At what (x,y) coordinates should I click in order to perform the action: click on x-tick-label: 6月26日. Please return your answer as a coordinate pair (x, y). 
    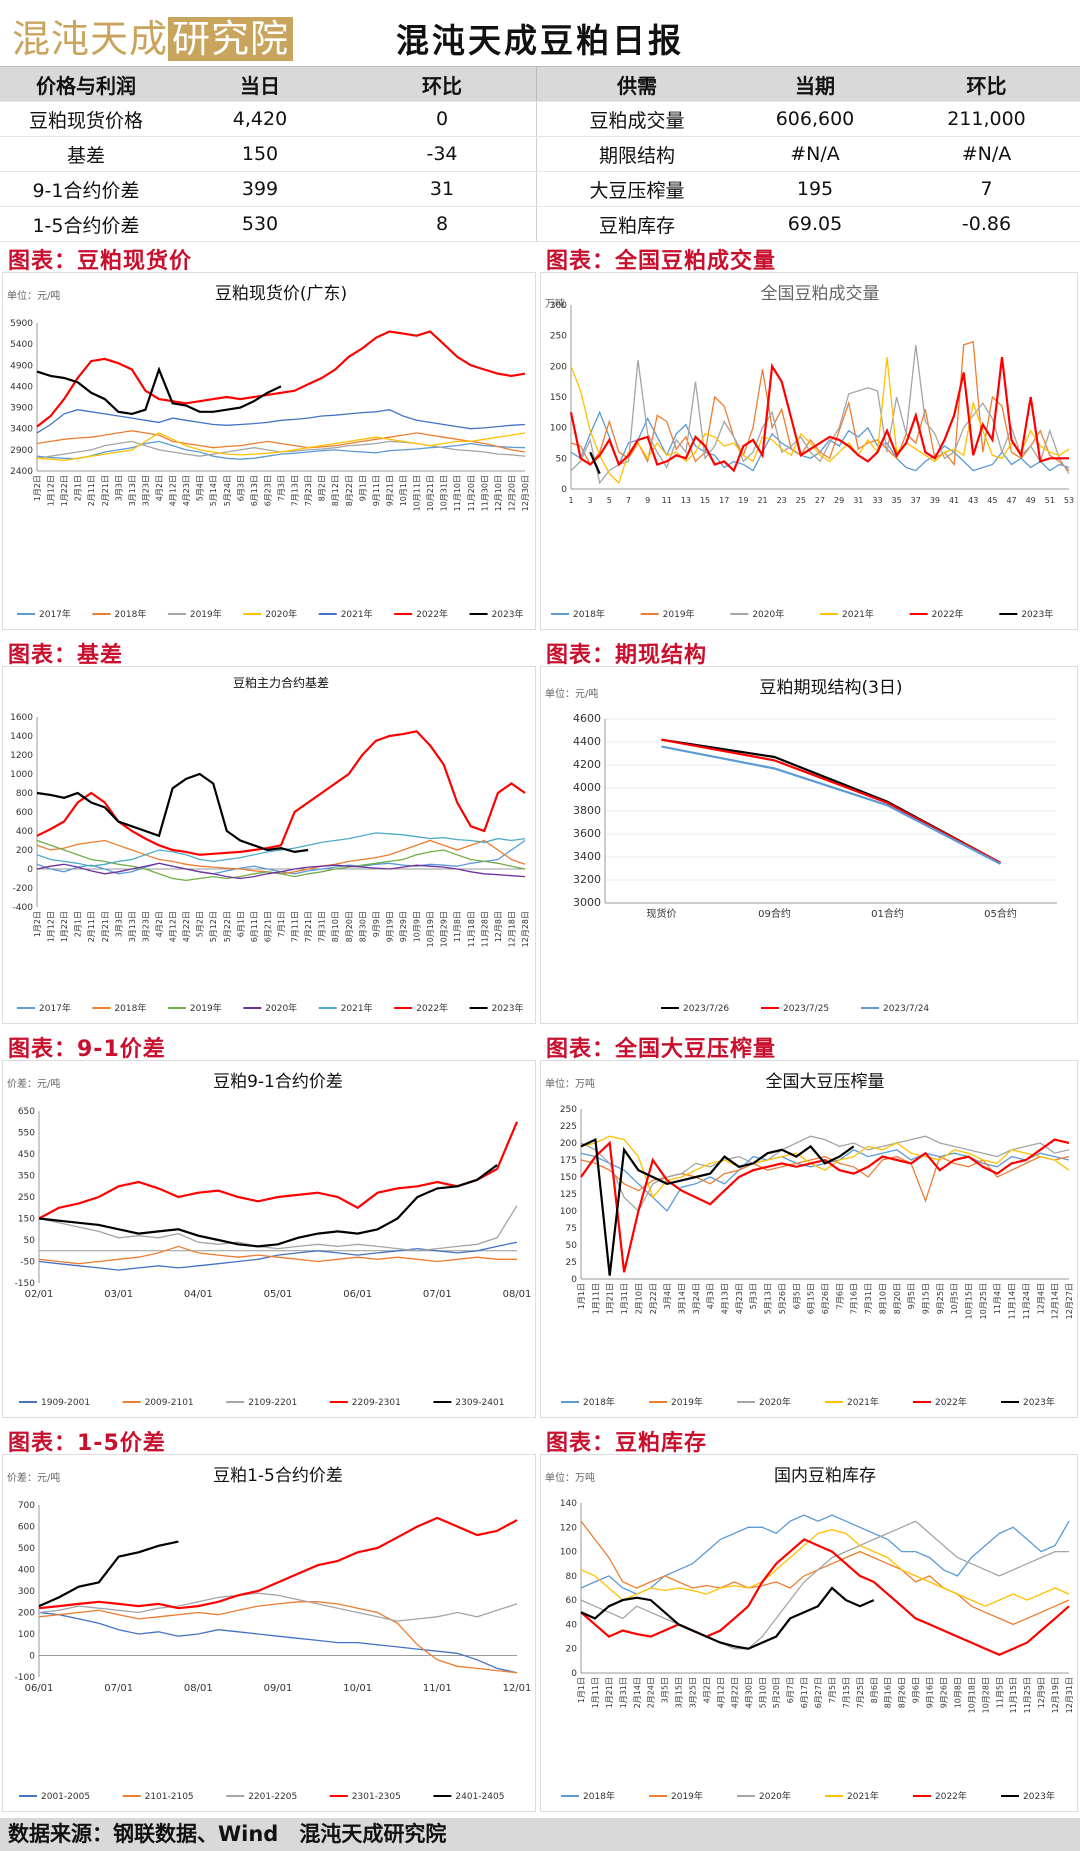
    Looking at the image, I should click on (825, 1298).